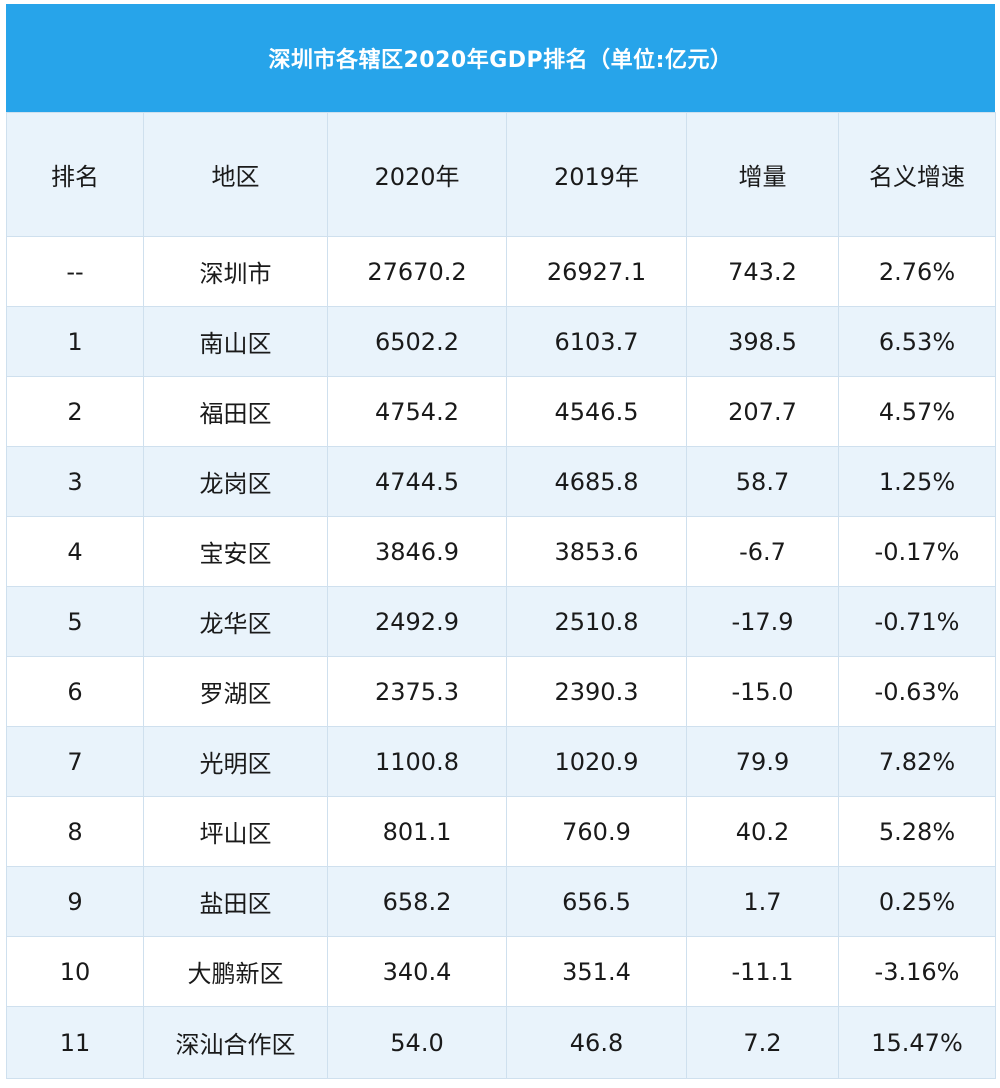 The height and width of the screenshot is (1088, 1000). Describe the element at coordinates (235, 174) in the screenshot. I see `header-region: 地区` at that location.